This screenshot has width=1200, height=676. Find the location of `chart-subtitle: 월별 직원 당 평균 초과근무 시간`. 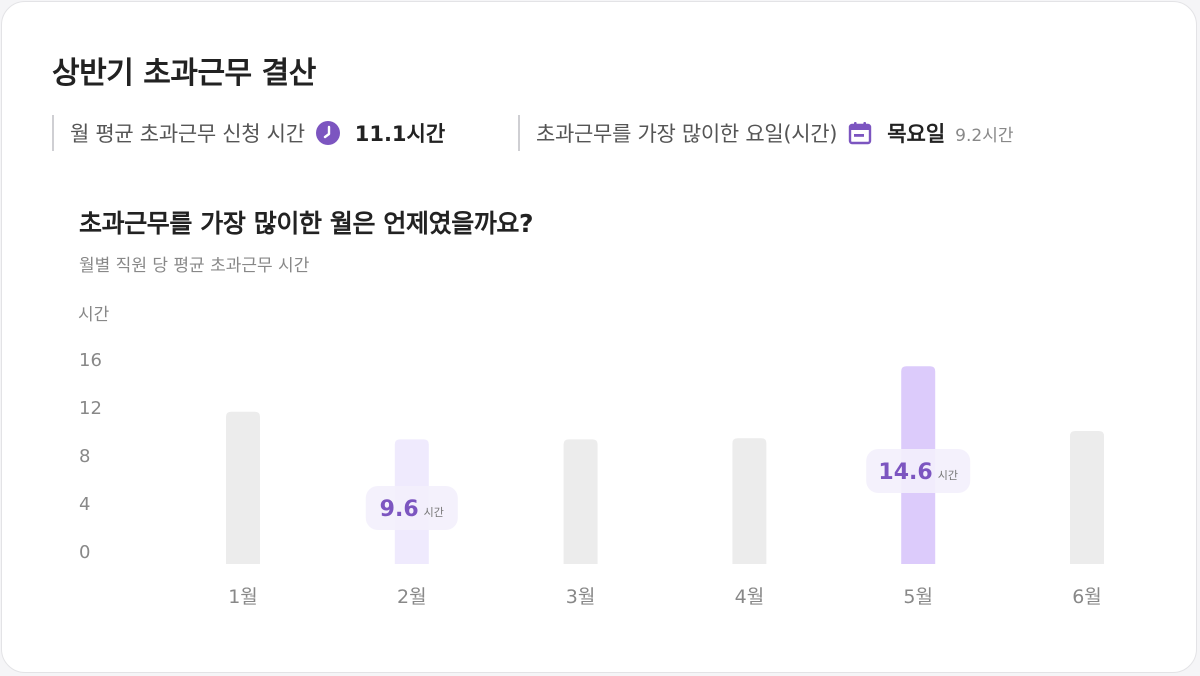

chart-subtitle: 월별 직원 당 평균 초과근무 시간 is located at coordinates (194, 266).